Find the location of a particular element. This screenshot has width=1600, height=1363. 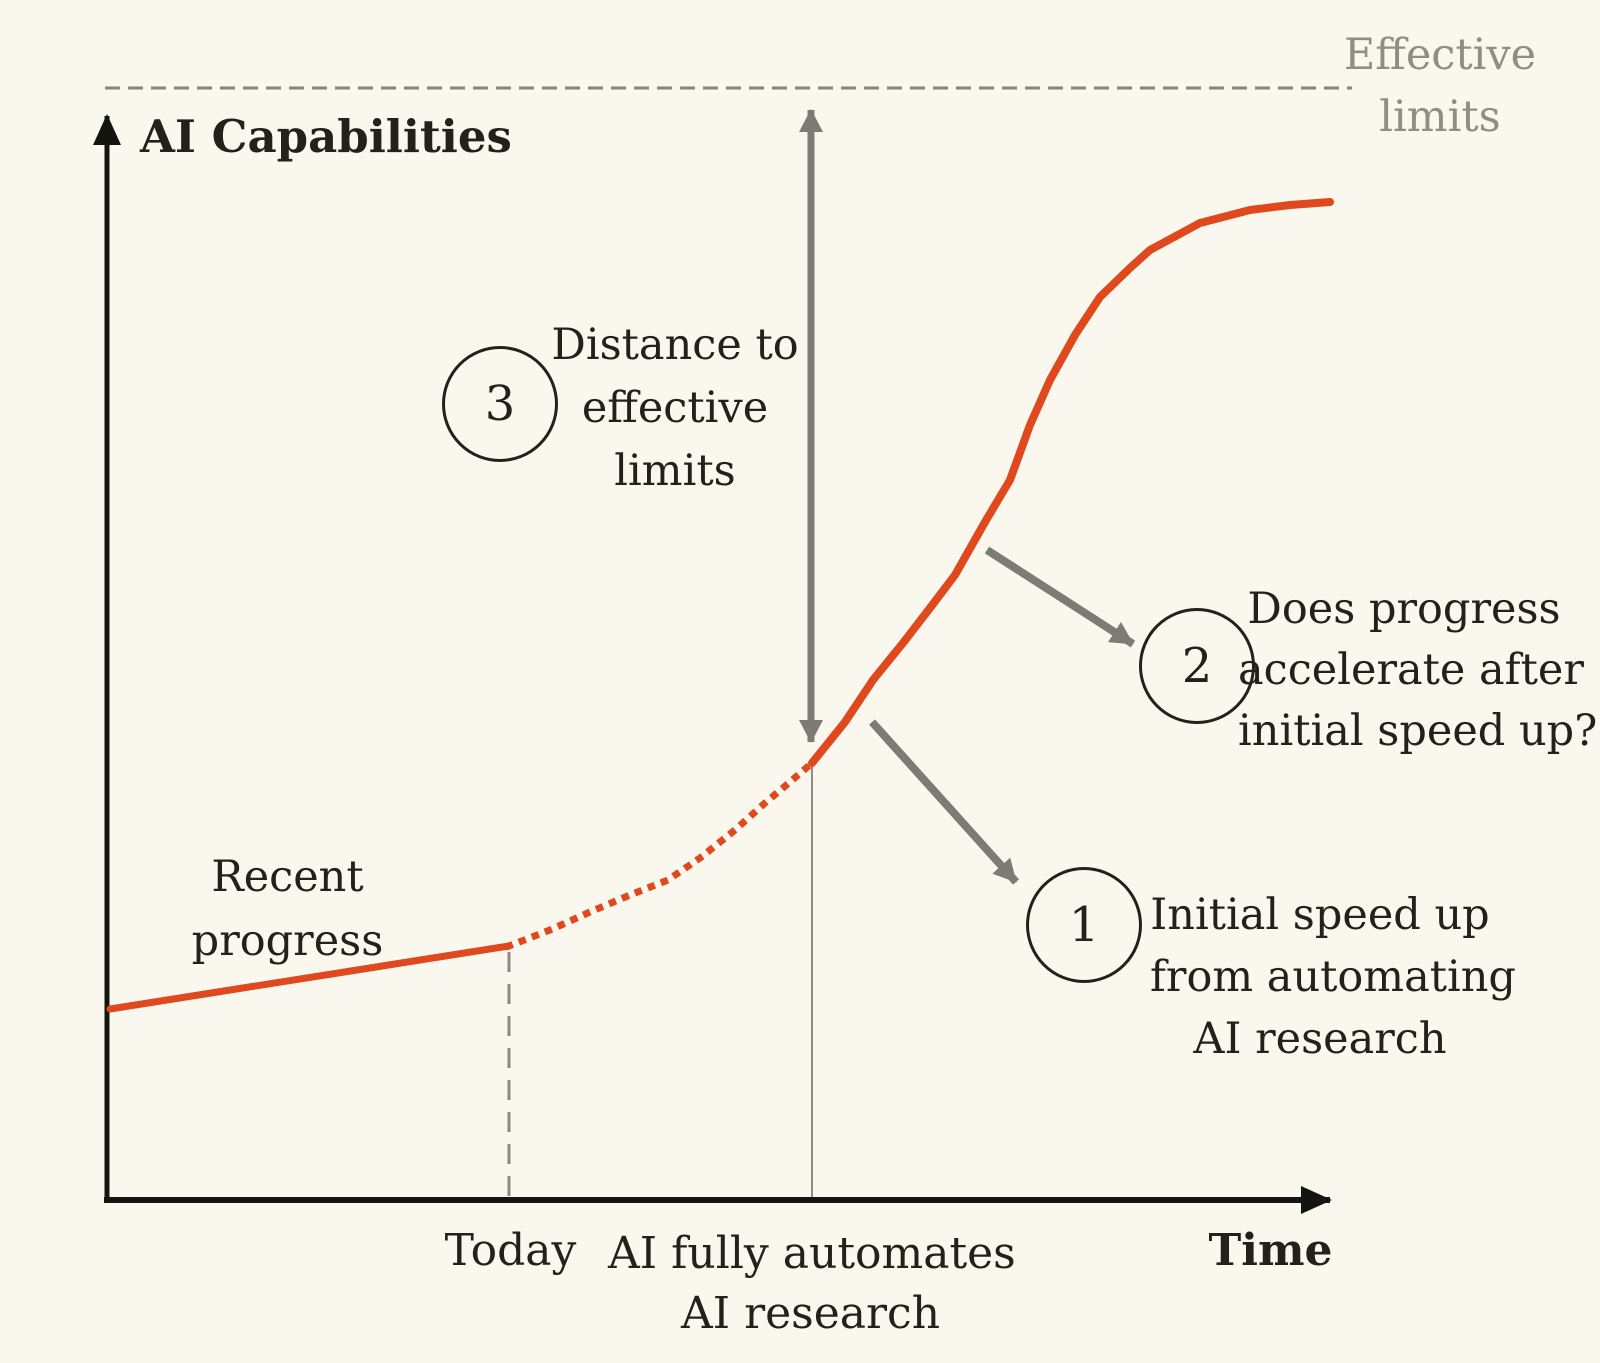

automation-milestone-label-line1: AI fully automates is located at coordinates (812, 1253).